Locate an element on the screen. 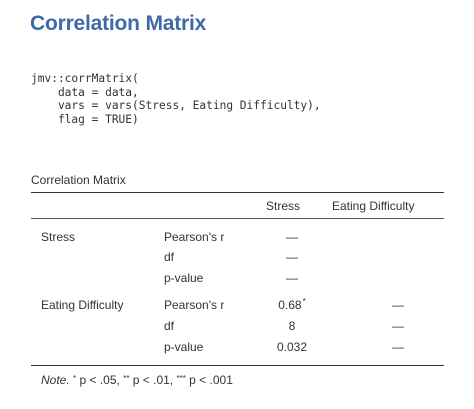 This screenshot has width=474, height=409. note-label: Note. is located at coordinates (55, 380).